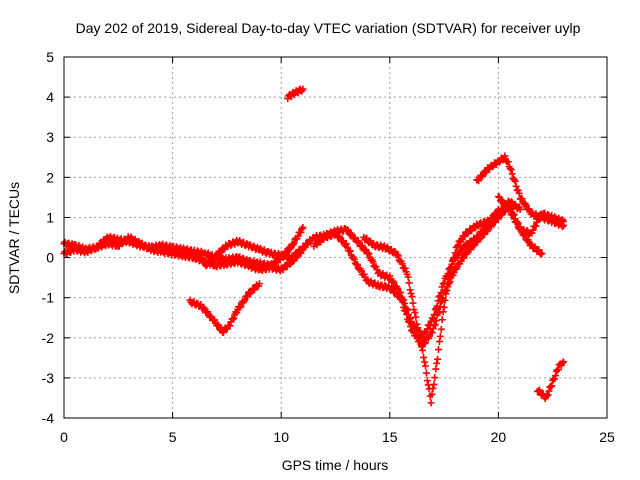  Describe the element at coordinates (14, 238) in the screenshot. I see `y-axis-label: SDTVAR / TECUs` at that location.